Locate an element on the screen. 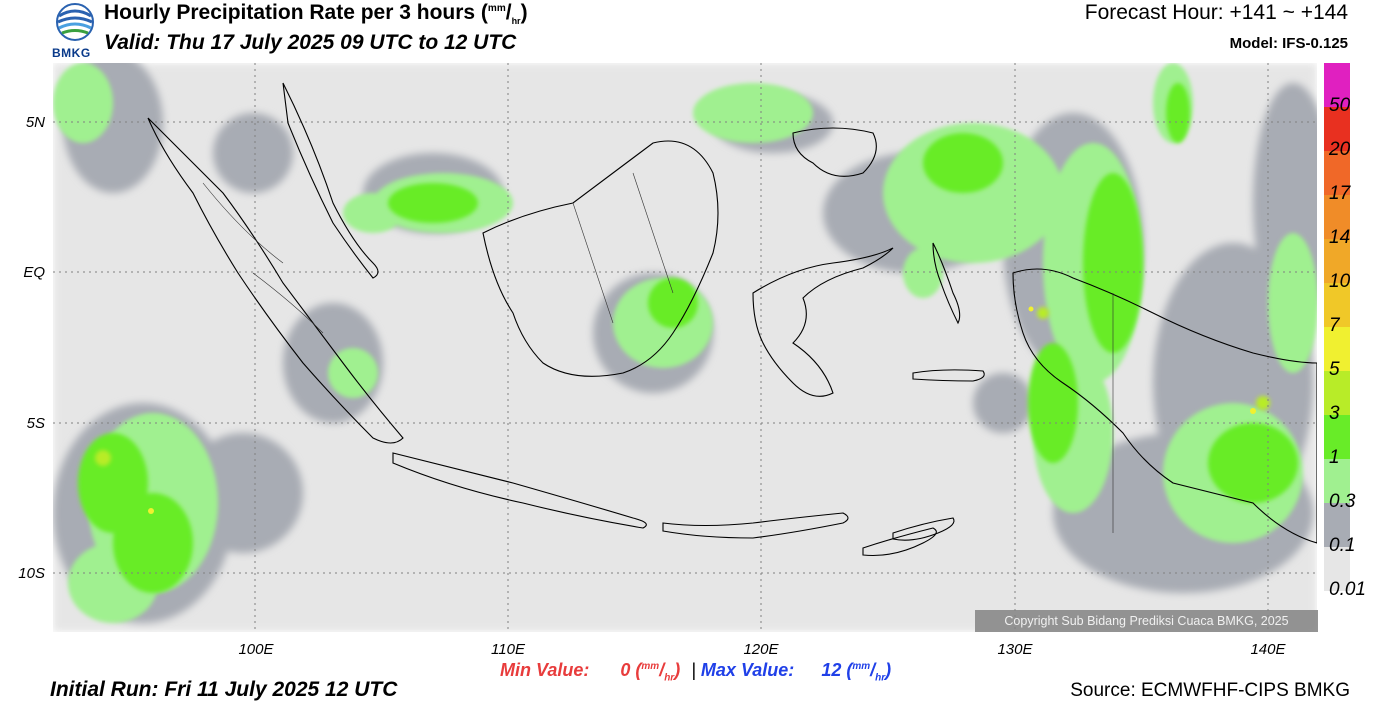 The image size is (1400, 709). forecast-hour: Forecast Hour: +141 ~ +144 is located at coordinates (1216, 12).